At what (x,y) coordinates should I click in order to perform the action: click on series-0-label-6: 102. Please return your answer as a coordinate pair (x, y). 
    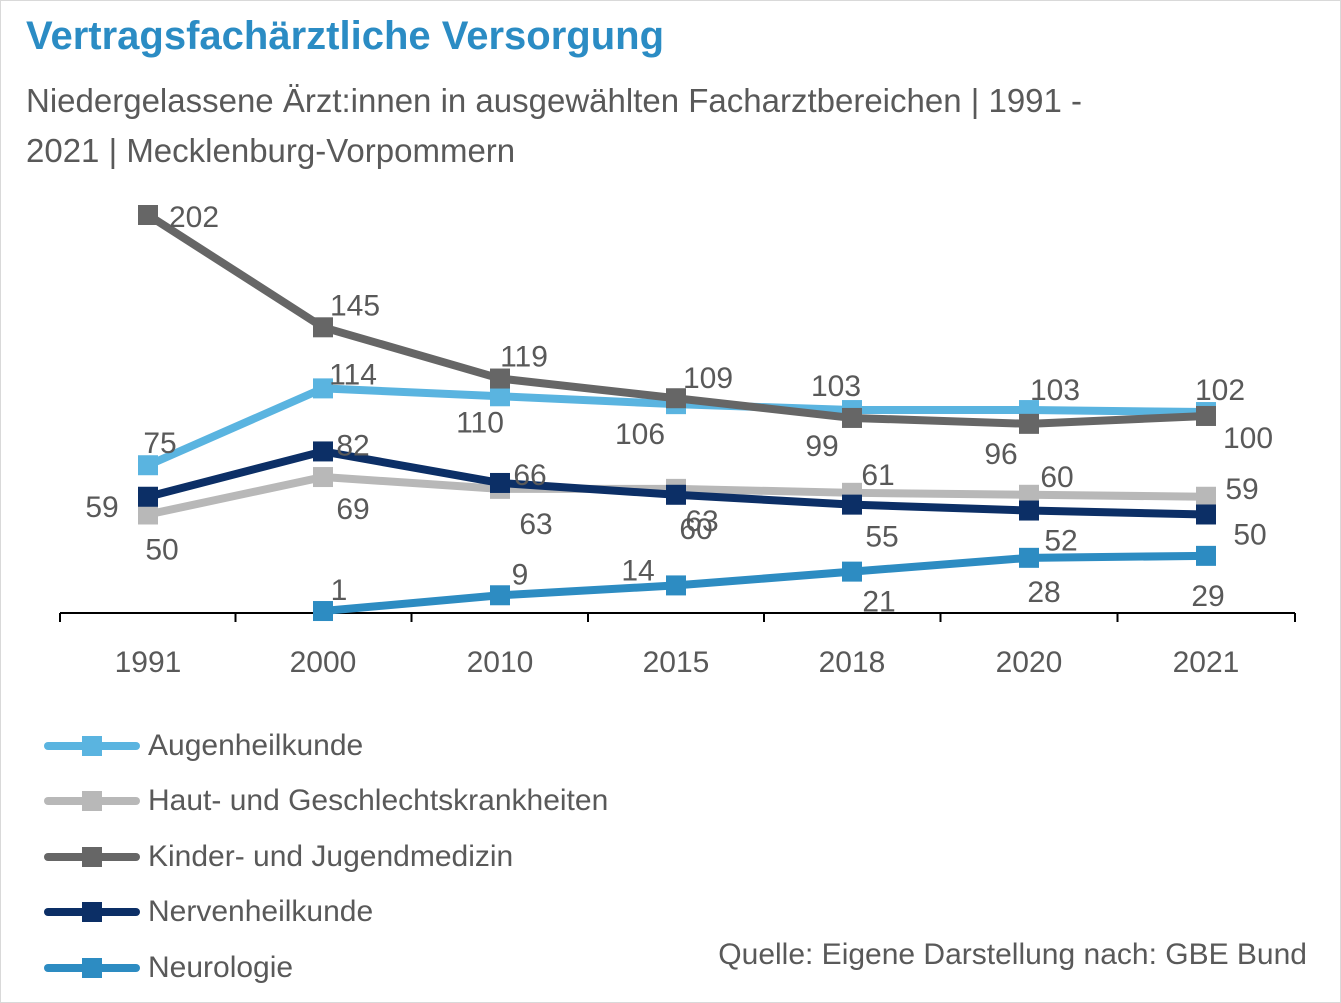
    Looking at the image, I should click on (1220, 390).